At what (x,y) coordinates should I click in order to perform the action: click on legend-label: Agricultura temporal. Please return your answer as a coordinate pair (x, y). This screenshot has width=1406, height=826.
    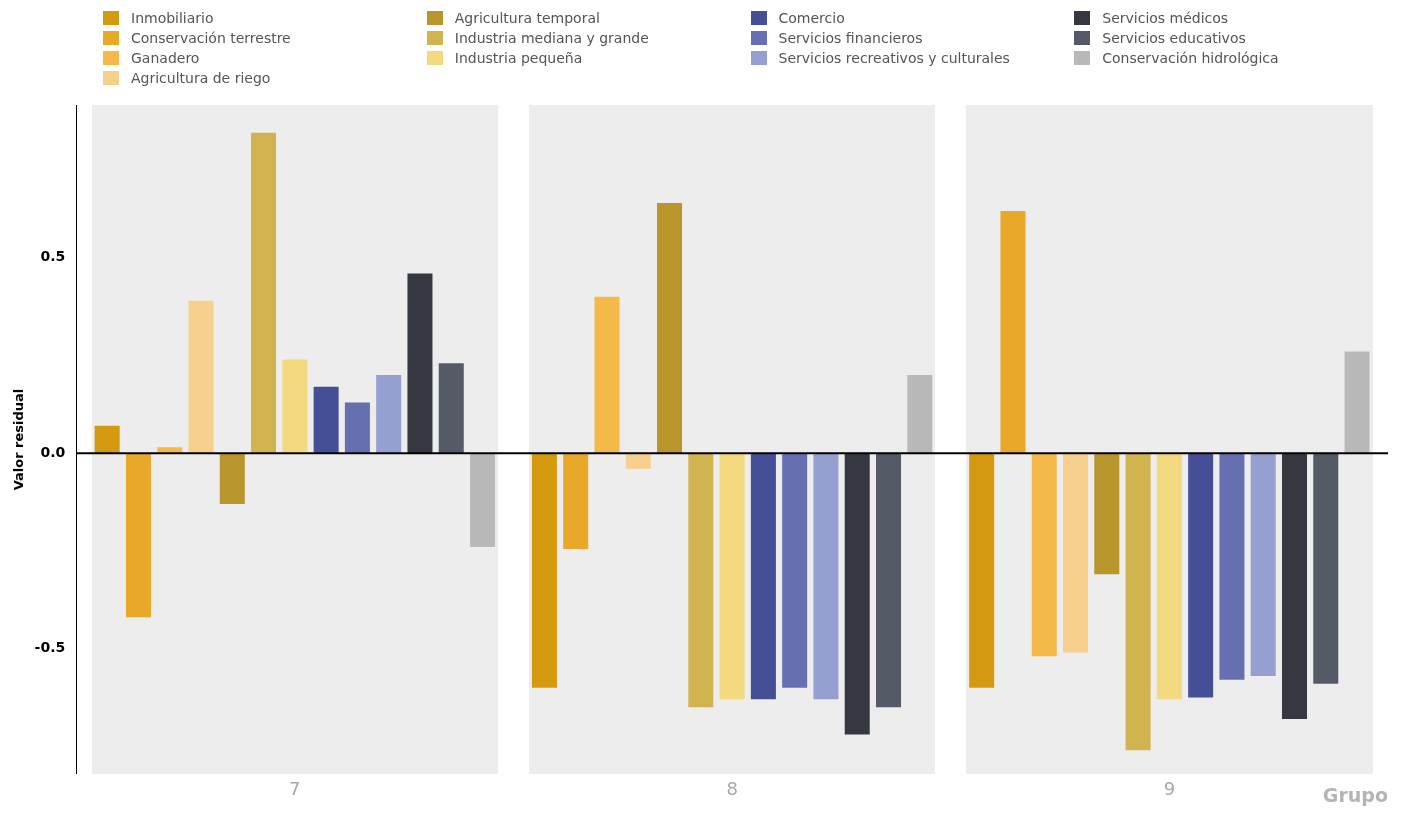
    Looking at the image, I should click on (527, 18).